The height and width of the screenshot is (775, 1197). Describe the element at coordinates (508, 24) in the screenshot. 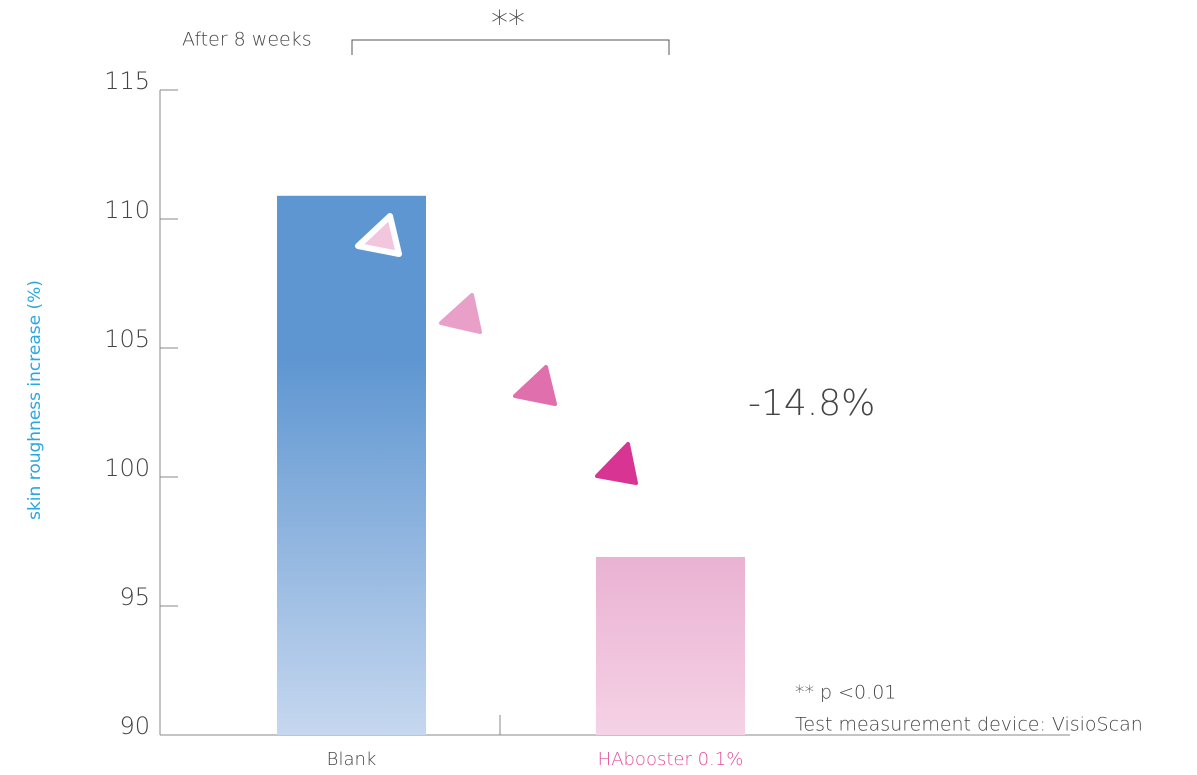

I see `significance-label: **` at that location.